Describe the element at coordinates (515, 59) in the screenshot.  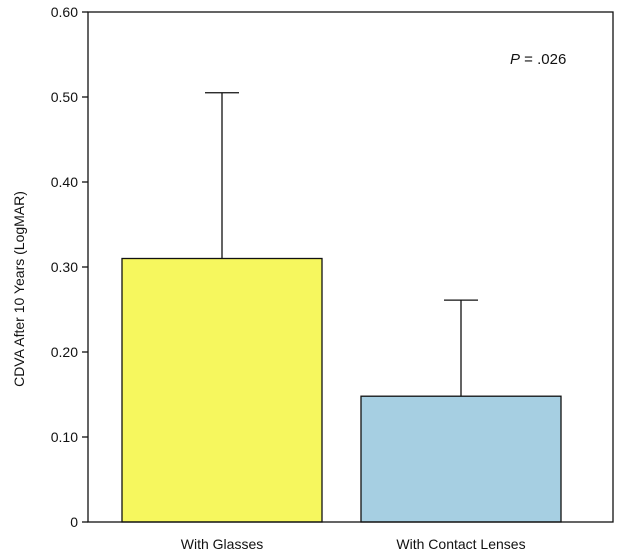
I see `p-value-symbol: P` at that location.